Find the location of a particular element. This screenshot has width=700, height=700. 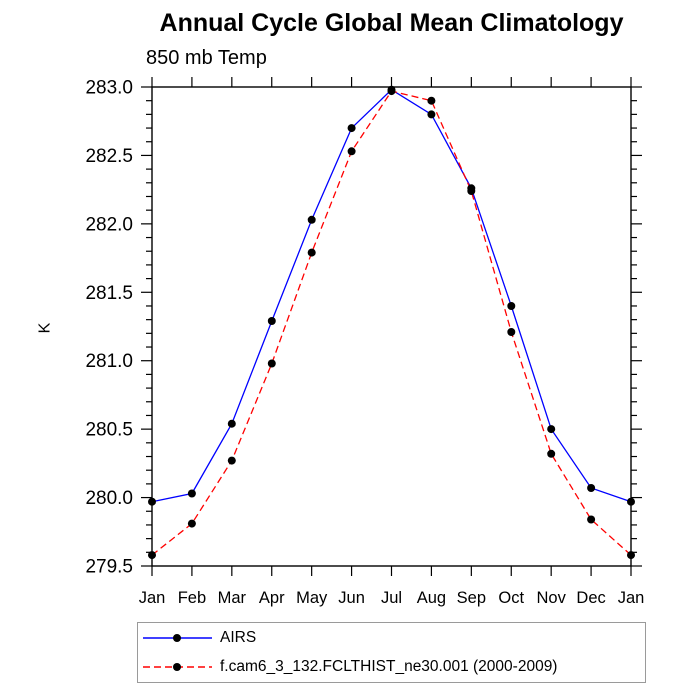

y-tick-label: 279.5 is located at coordinates (109, 567).